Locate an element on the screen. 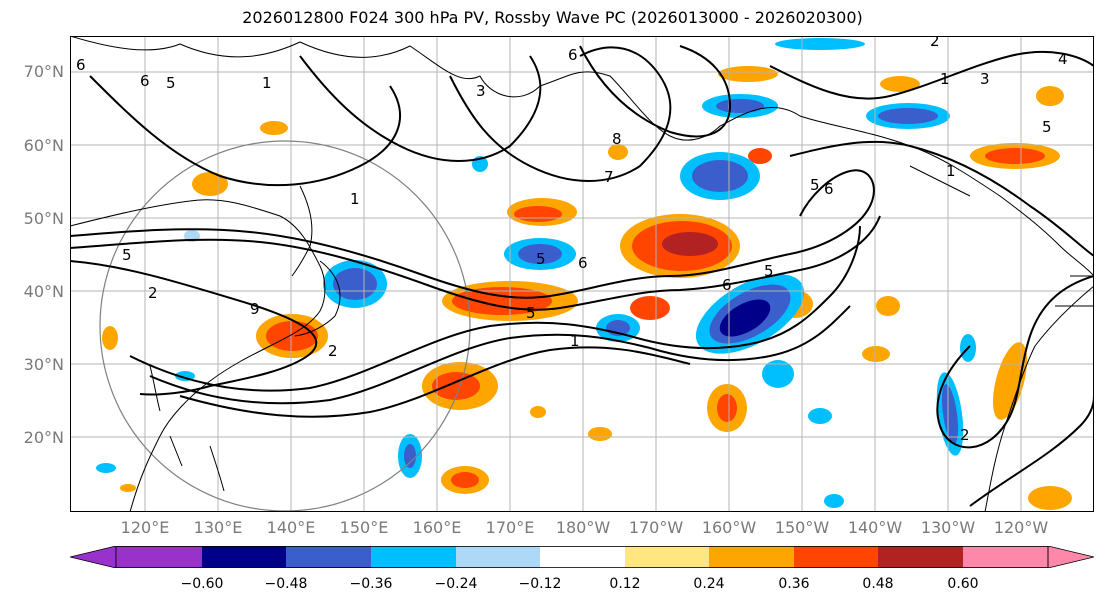 The width and height of the screenshot is (1105, 604). negative-anomaly-north-pacific is located at coordinates (641, 182).